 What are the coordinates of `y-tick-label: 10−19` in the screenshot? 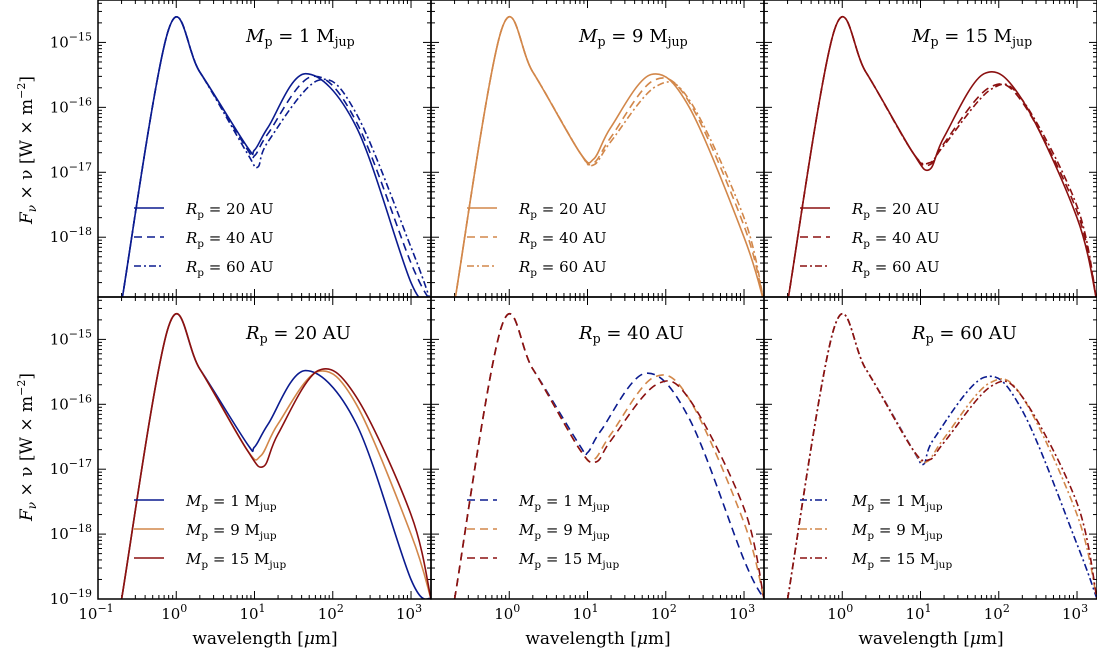 It's located at (71, 597).